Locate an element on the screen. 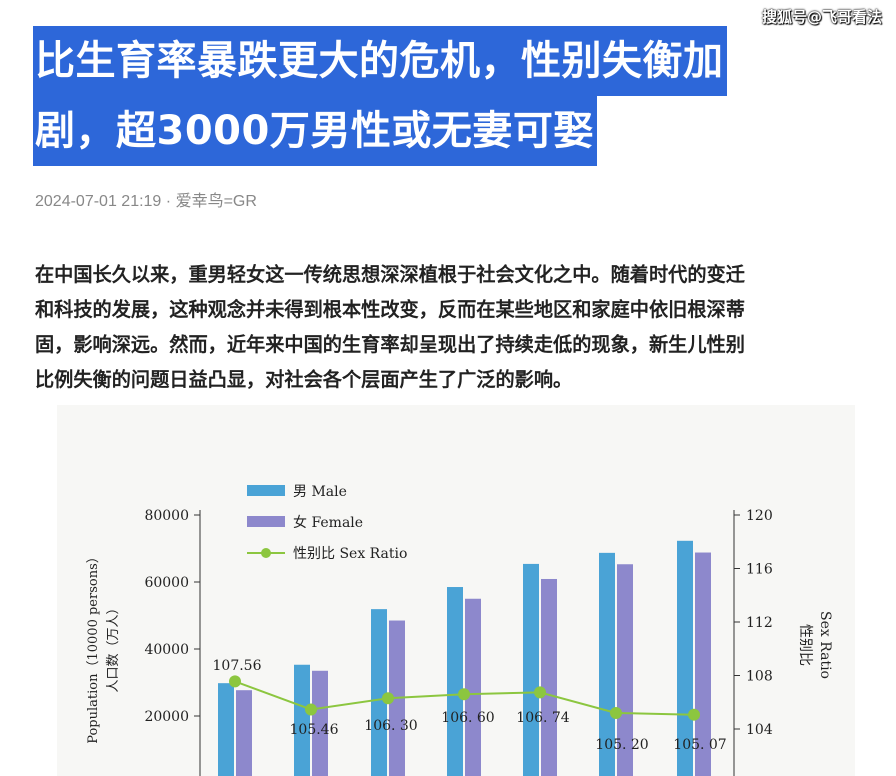 The image size is (896, 776). legend-swatch-female is located at coordinates (266, 521).